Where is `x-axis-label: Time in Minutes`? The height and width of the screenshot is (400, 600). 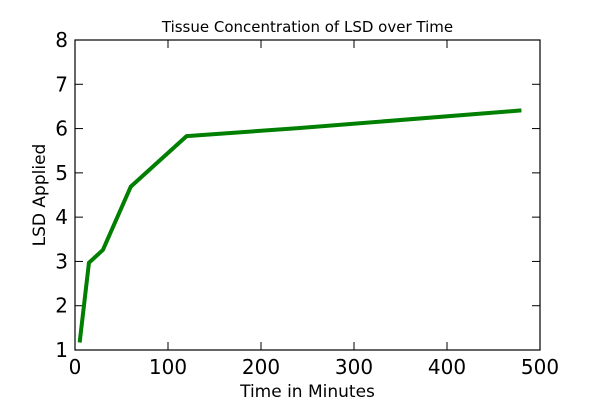
x-axis-label: Time in Minutes is located at coordinates (307, 391).